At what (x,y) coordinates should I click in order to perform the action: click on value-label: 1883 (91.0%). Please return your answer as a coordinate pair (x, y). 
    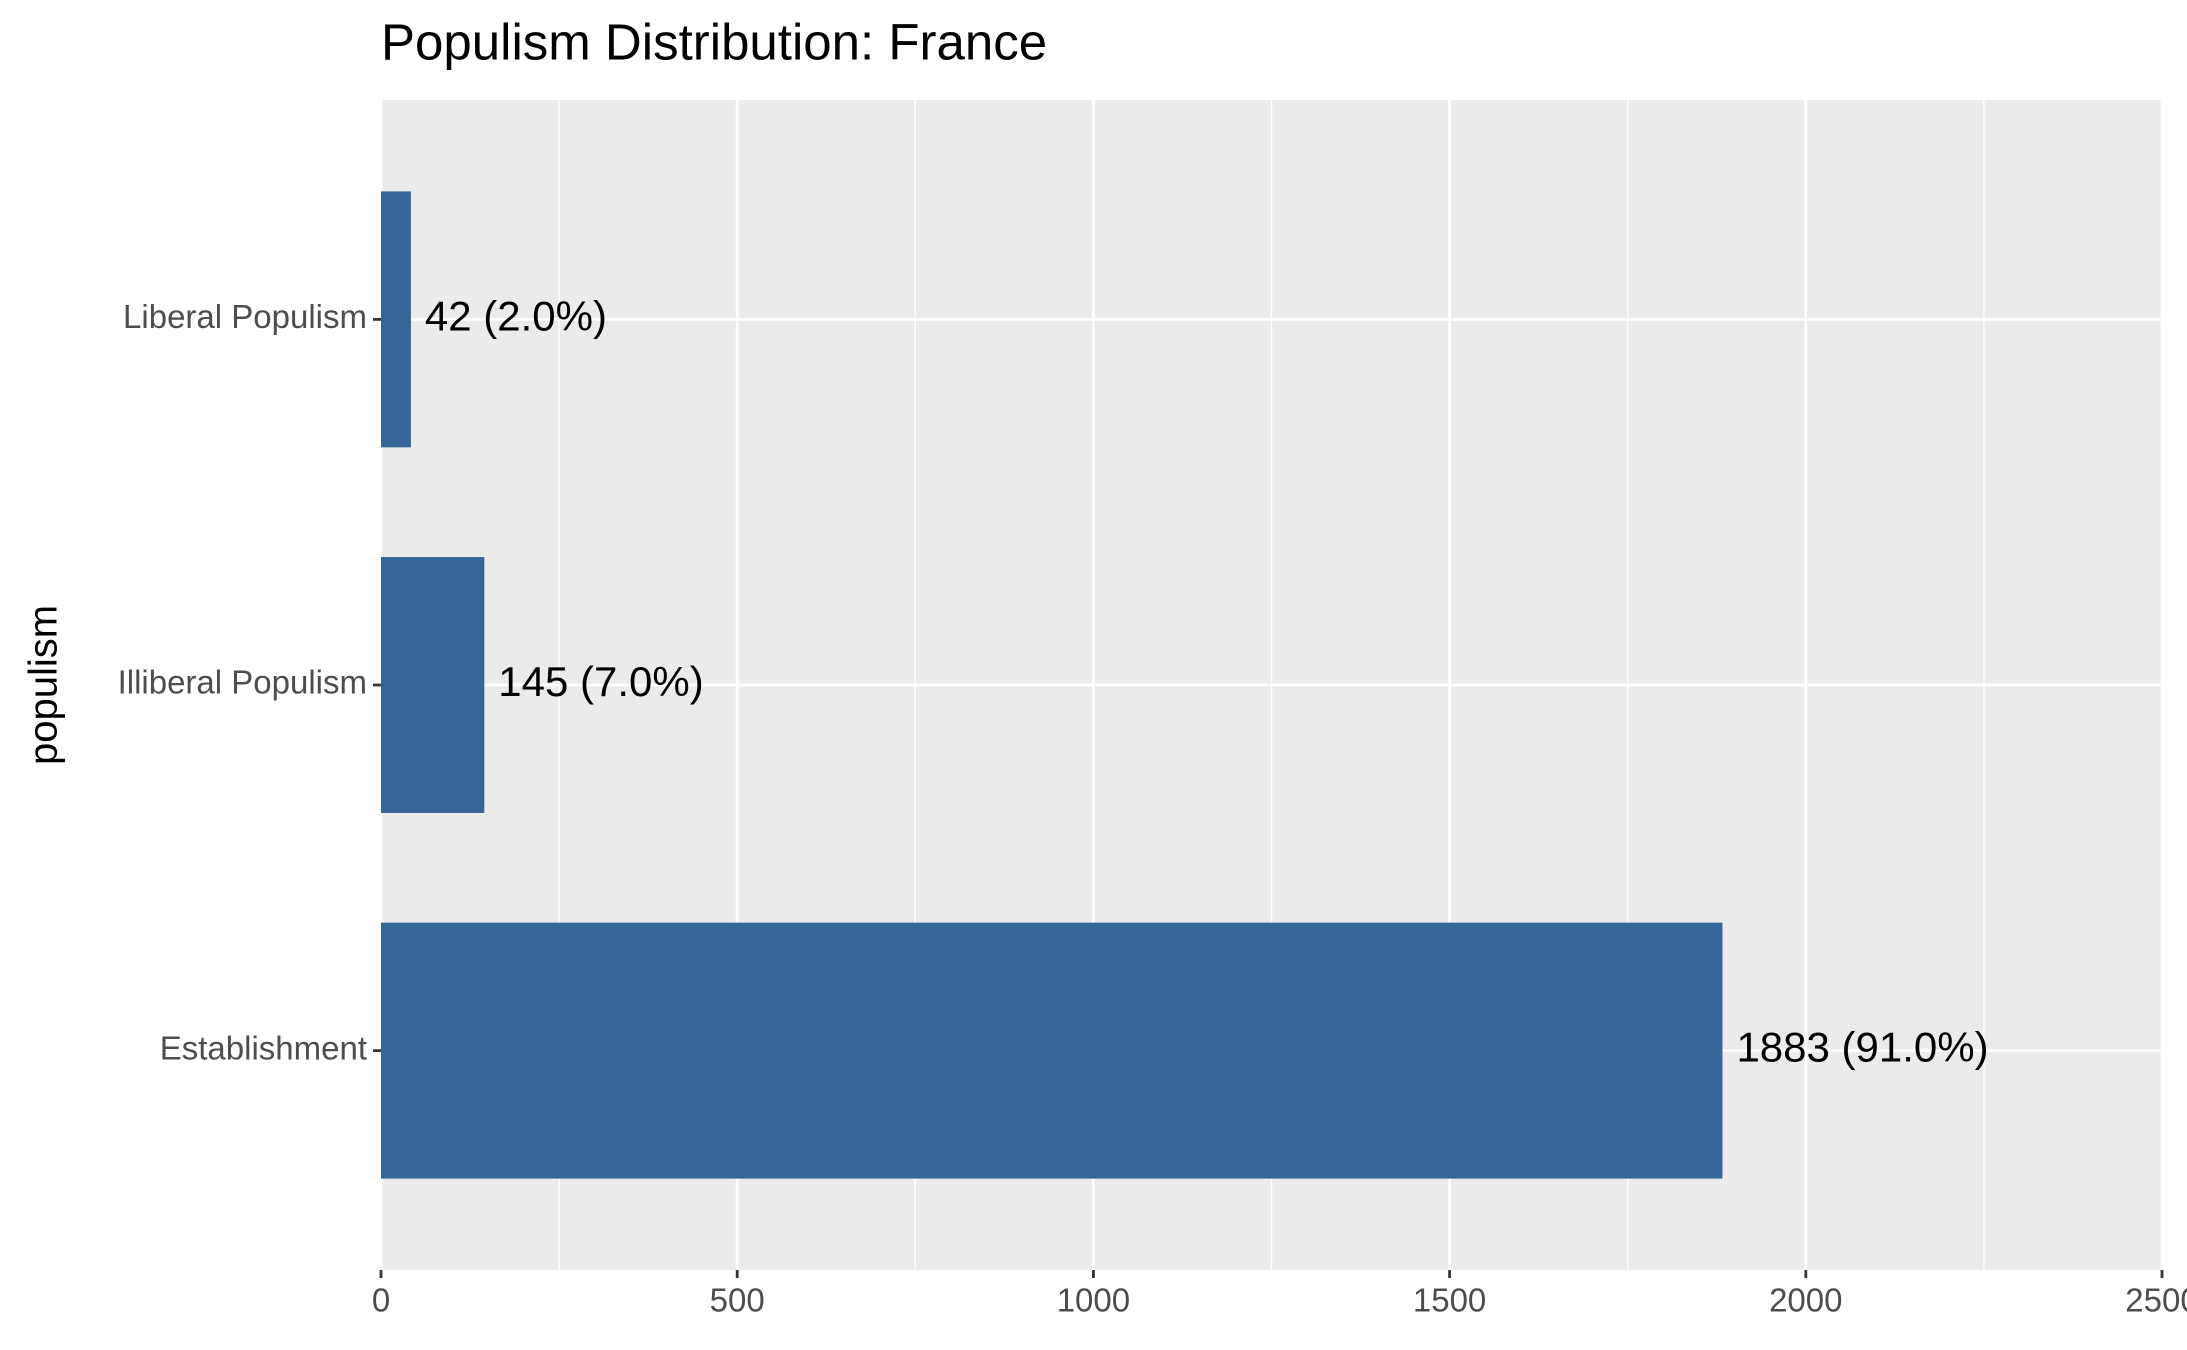
    Looking at the image, I should click on (1862, 1047).